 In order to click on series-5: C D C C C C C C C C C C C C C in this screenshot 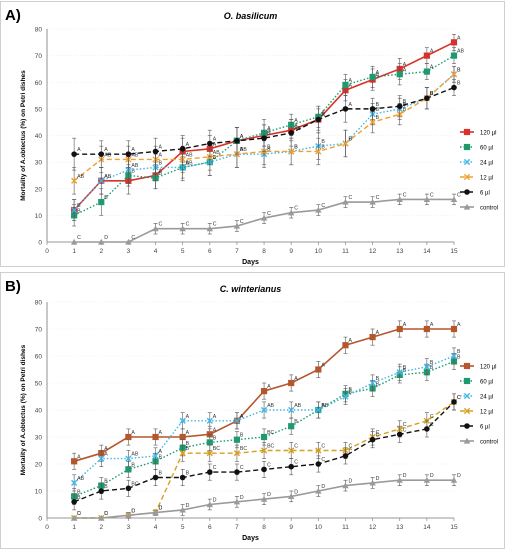, I will do `click(265, 218)`.